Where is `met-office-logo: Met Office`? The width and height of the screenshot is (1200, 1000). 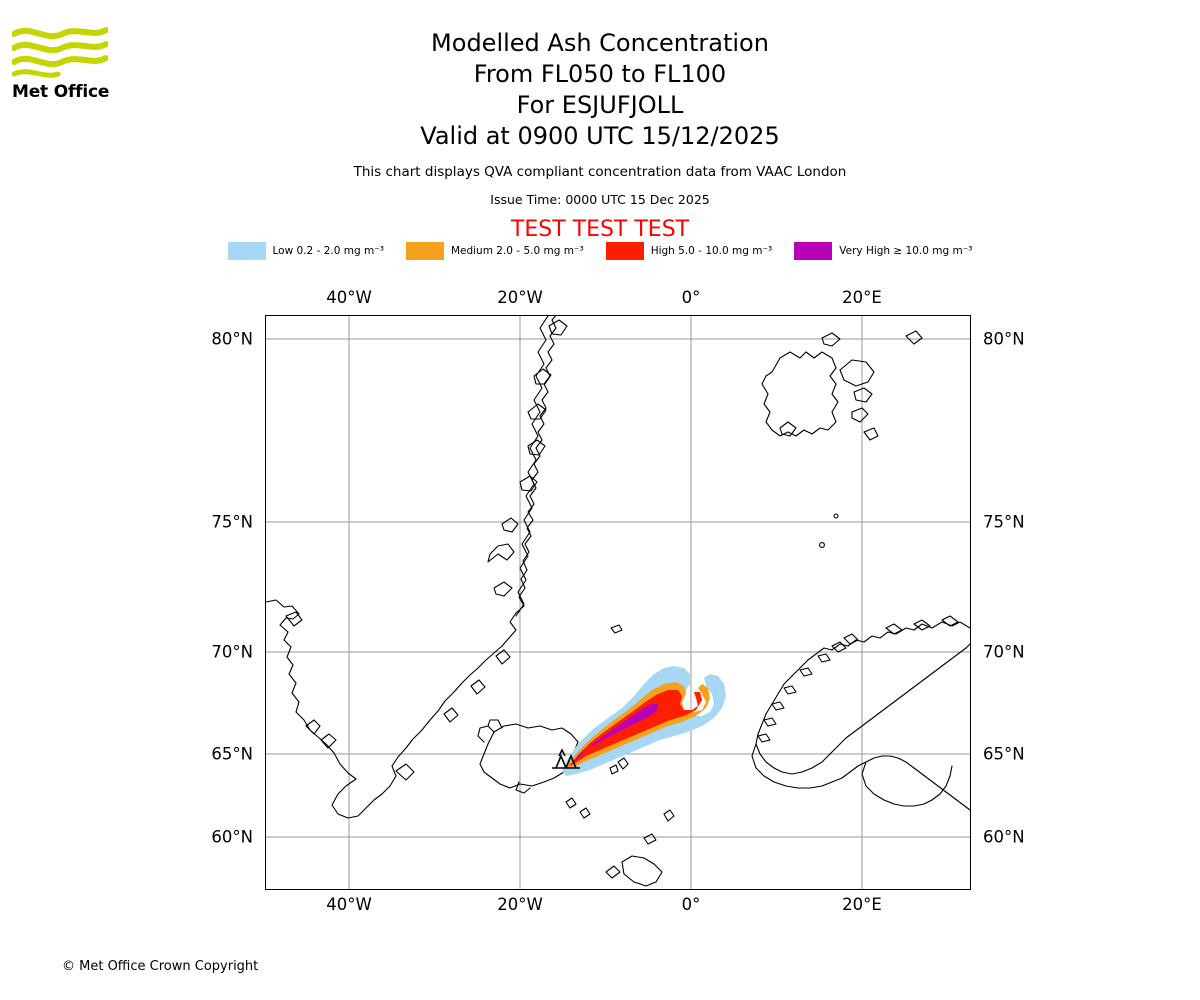
met-office-logo: Met Office is located at coordinates (67, 67).